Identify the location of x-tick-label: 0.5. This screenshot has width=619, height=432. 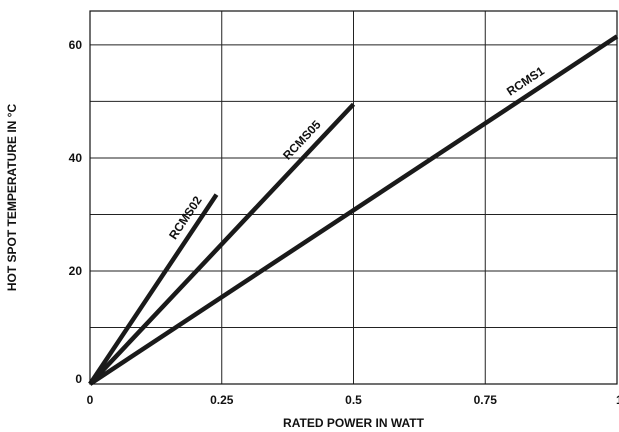
(353, 400).